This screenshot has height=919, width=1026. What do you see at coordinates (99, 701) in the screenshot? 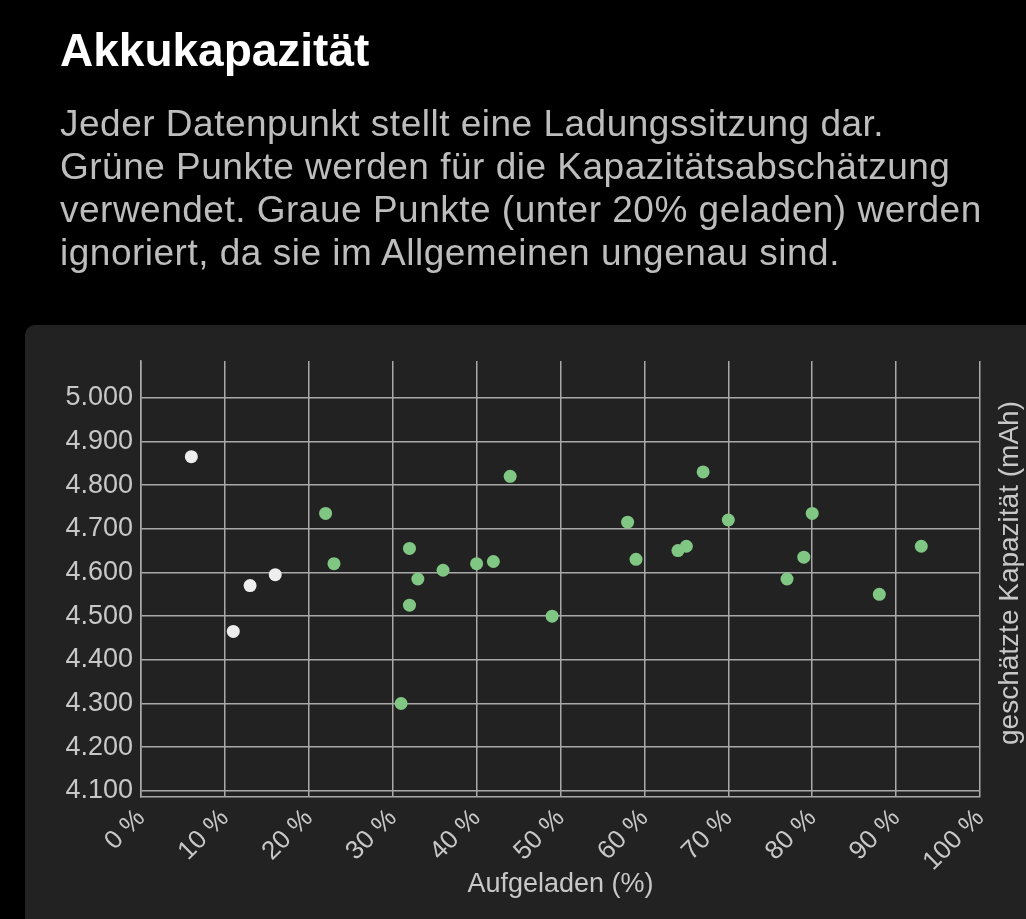
I see `y-tick-label: 4.300` at bounding box center [99, 701].